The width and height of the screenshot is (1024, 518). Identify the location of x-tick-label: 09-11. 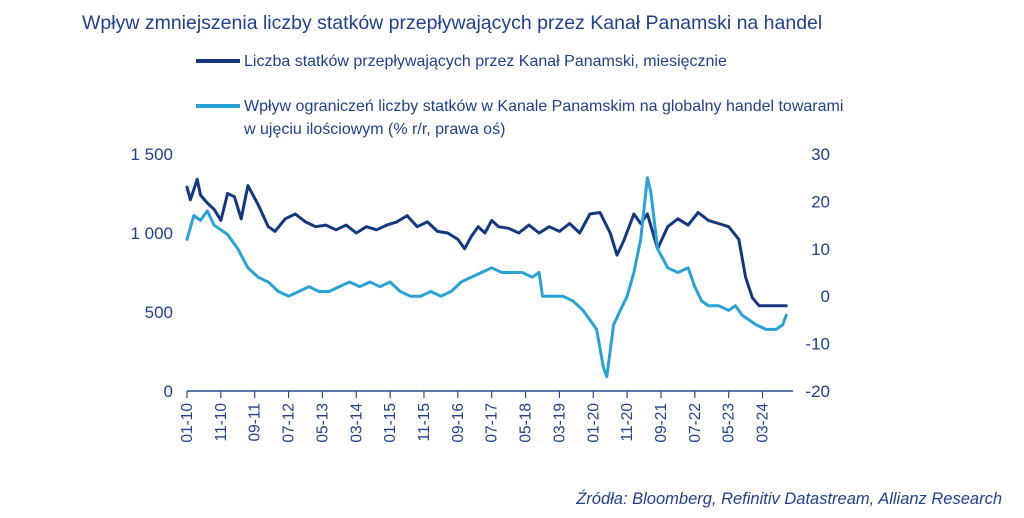
(255, 422).